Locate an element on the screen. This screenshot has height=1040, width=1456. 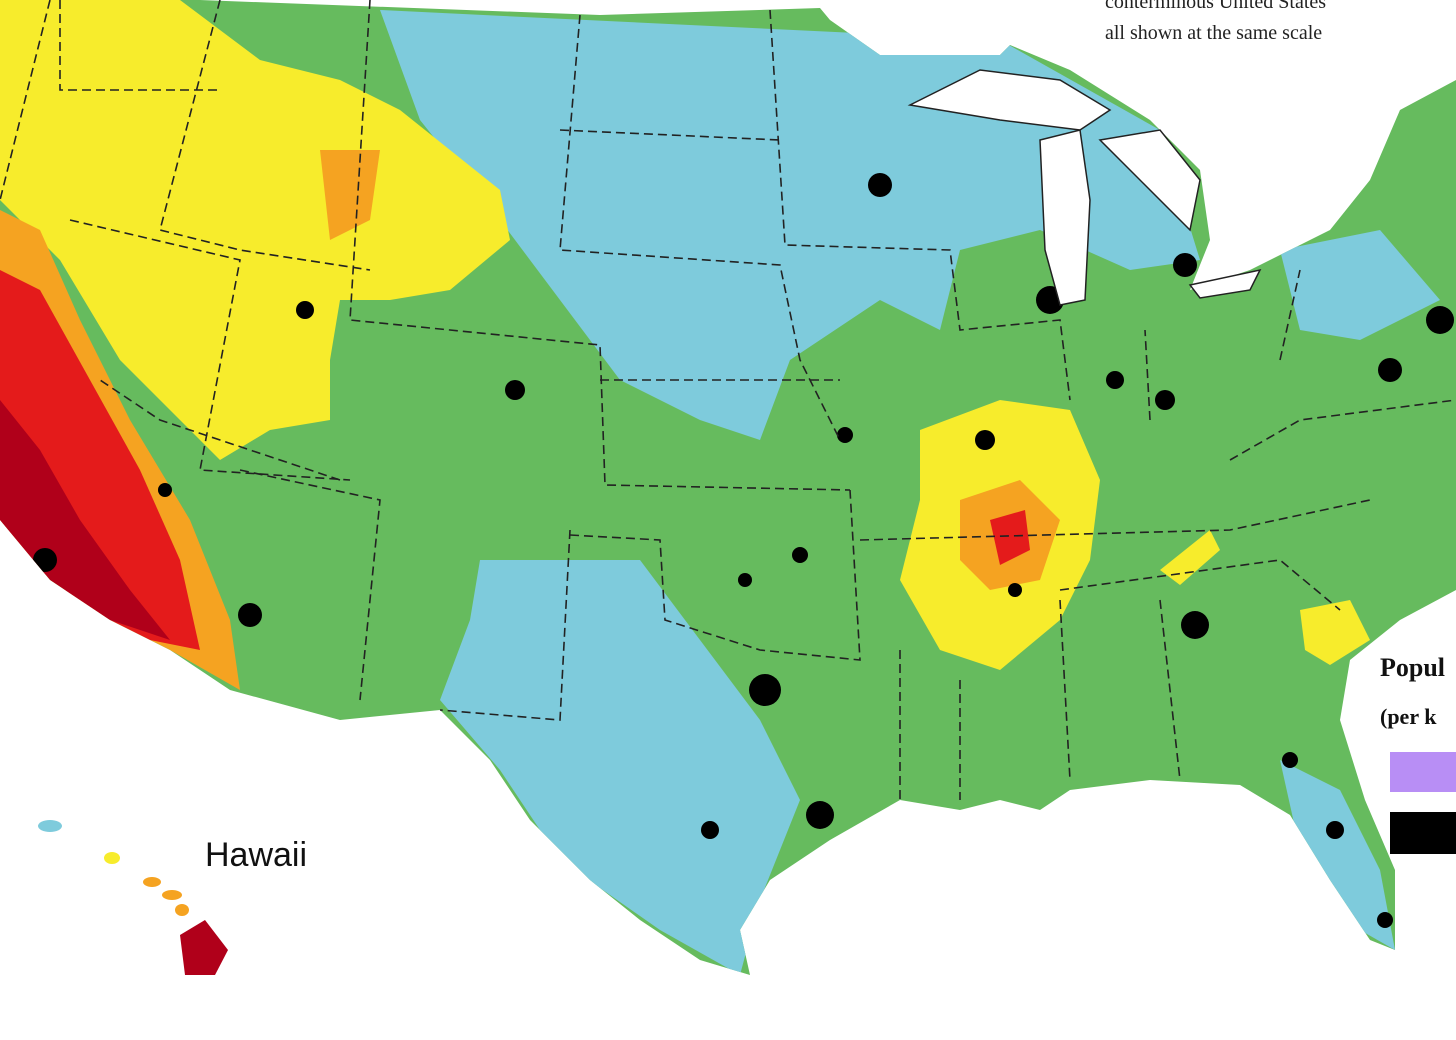
hazard-zone-extreme is located at coordinates (85, 520).